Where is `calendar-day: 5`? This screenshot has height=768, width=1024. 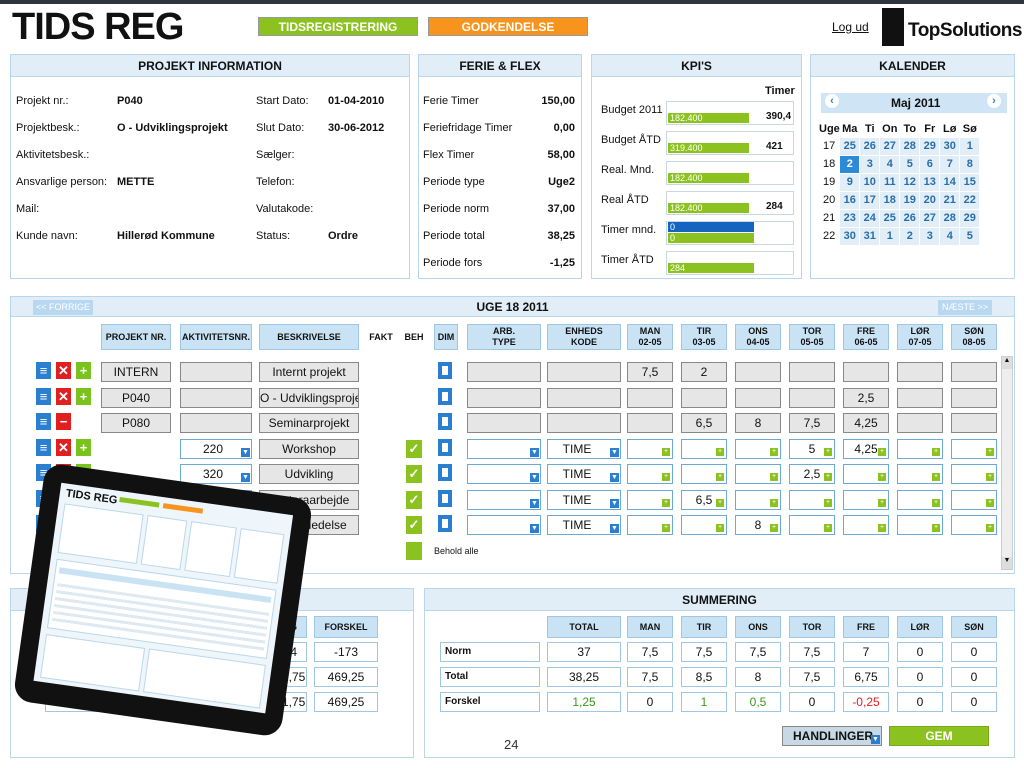
calendar-day: 5 is located at coordinates (970, 236).